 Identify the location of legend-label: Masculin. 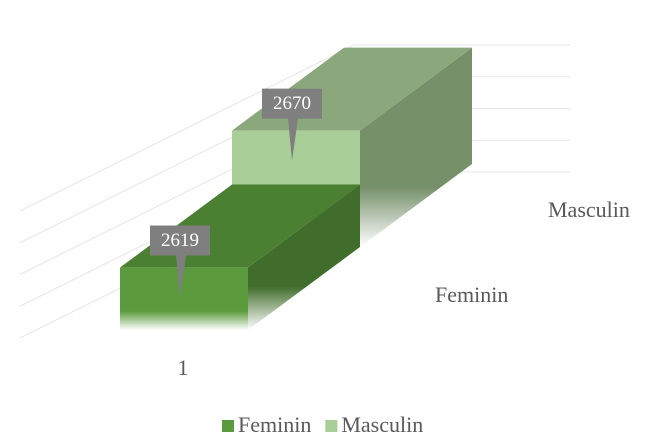
(382, 424).